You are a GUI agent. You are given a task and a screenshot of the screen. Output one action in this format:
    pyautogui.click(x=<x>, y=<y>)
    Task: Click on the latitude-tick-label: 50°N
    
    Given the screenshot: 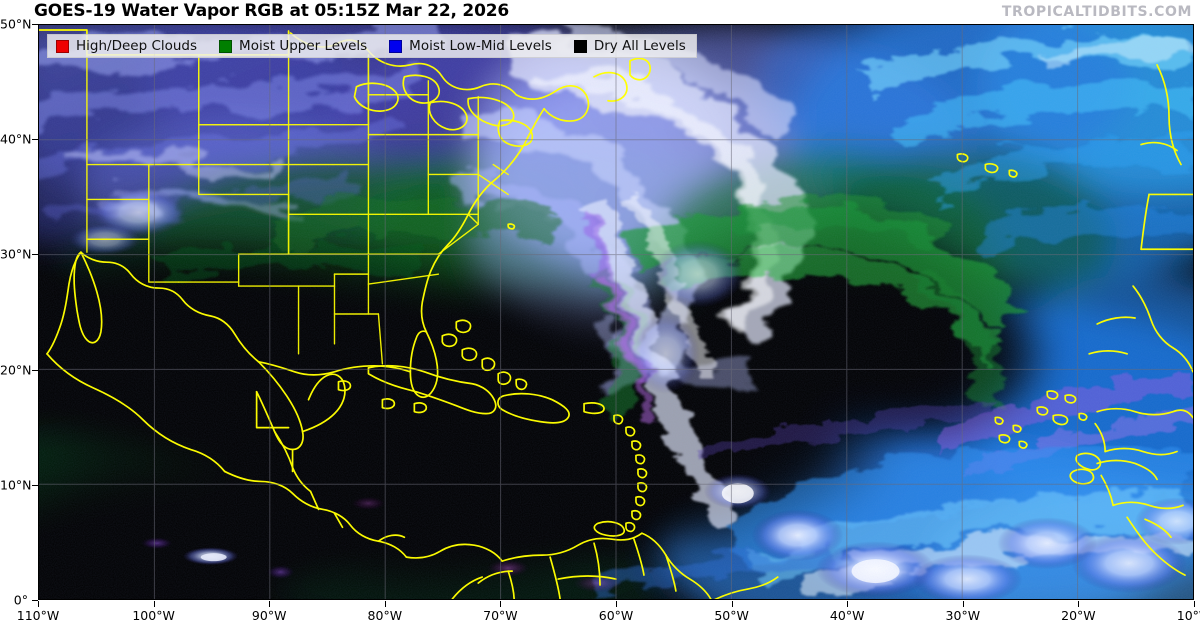 What is the action you would take?
    pyautogui.click(x=16, y=24)
    